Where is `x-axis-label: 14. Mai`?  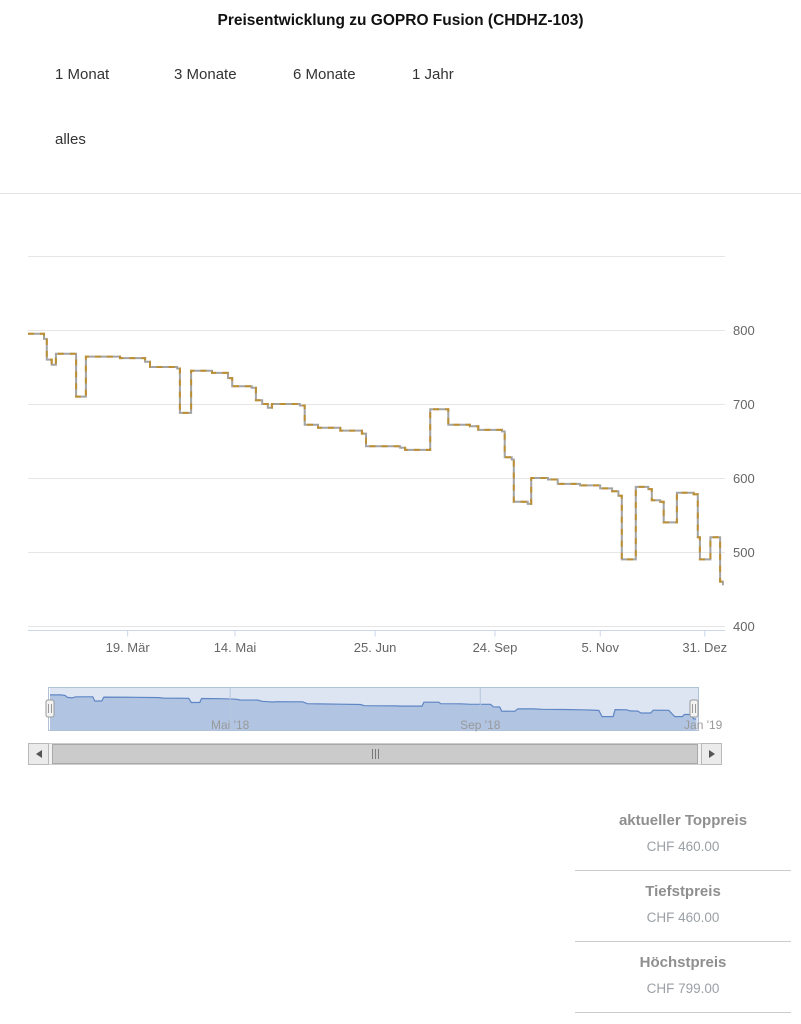
x-axis-label: 14. Mai is located at coordinates (235, 647).